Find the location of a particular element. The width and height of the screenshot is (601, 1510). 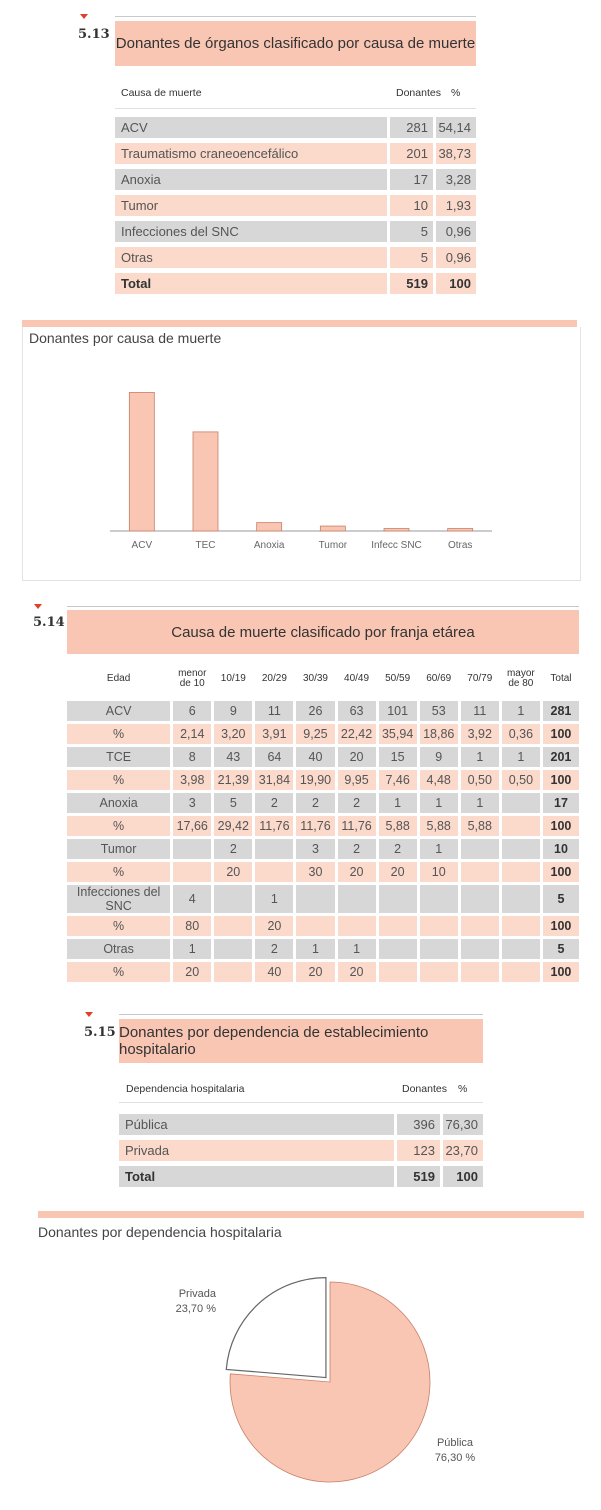

table-cell: 80 is located at coordinates (192, 926).